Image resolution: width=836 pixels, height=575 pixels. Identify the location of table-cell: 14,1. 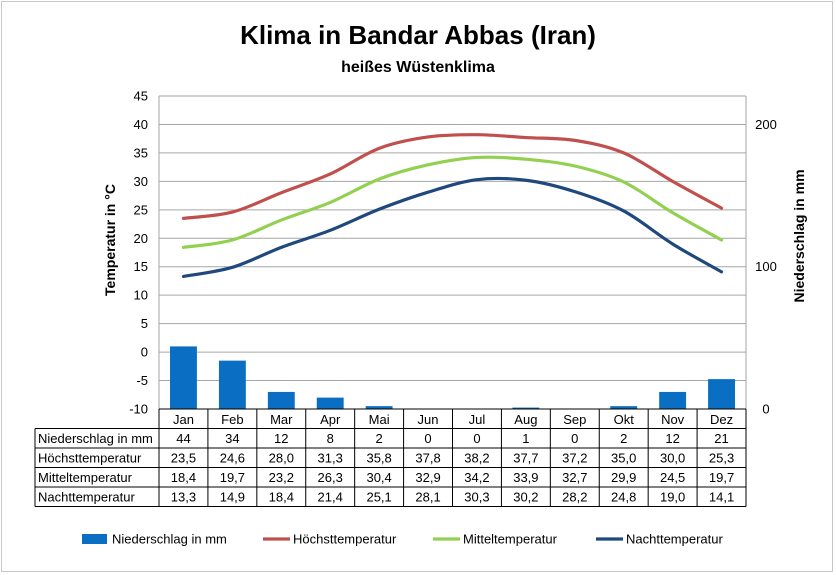
(721, 497).